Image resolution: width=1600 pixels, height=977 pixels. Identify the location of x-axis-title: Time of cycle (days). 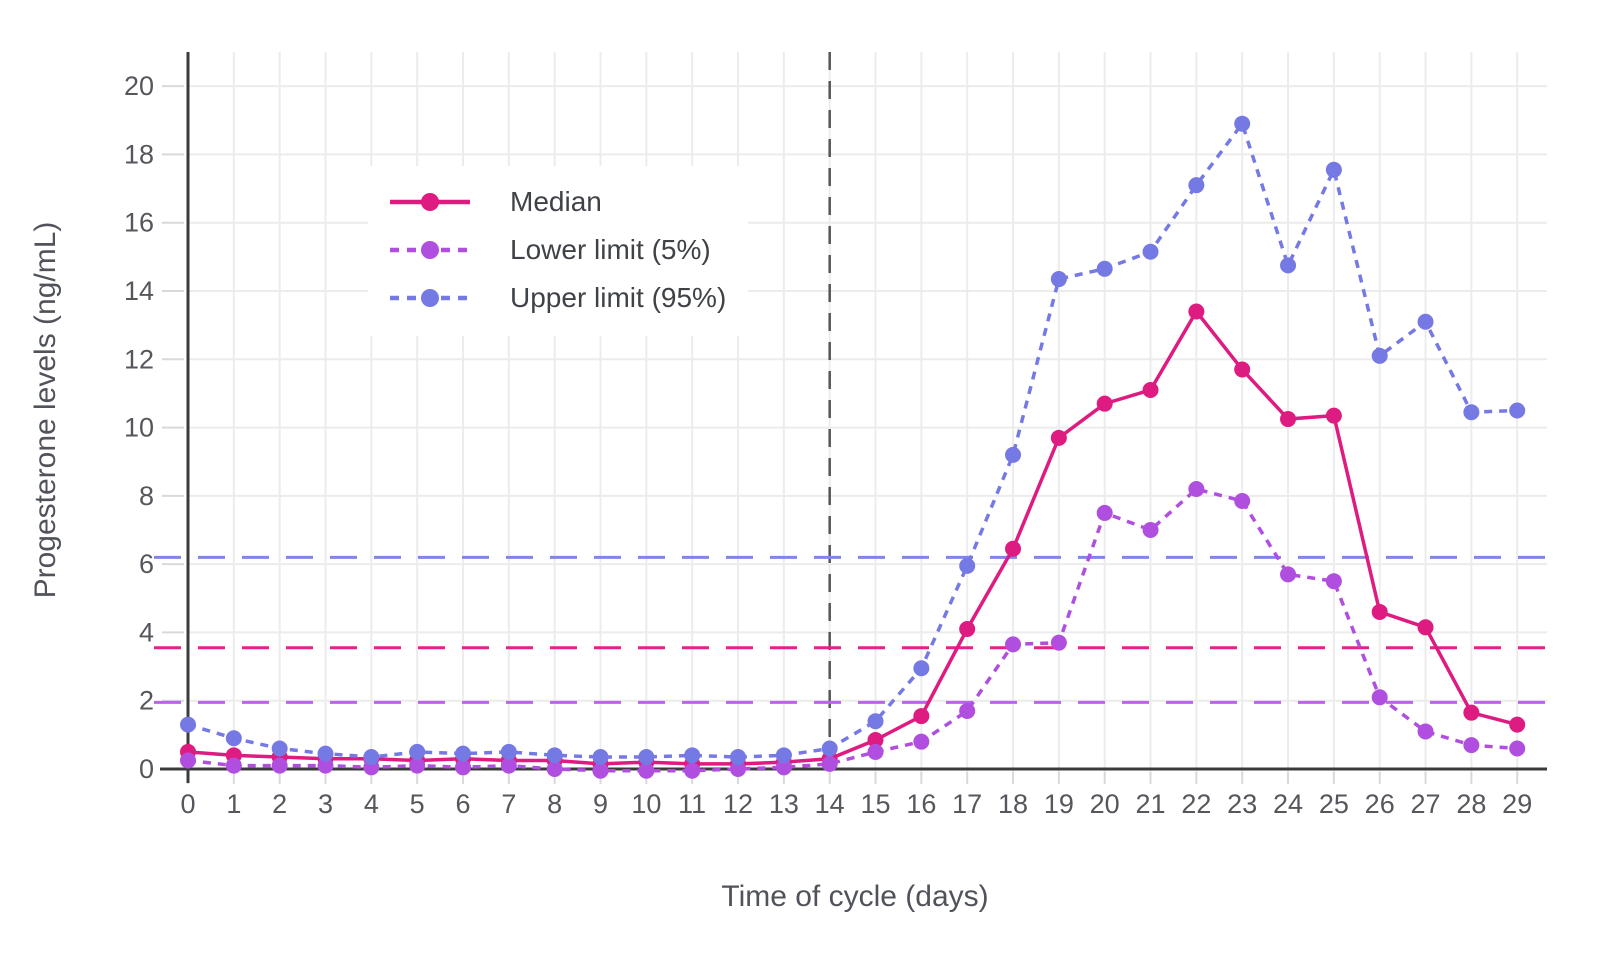
(855, 896).